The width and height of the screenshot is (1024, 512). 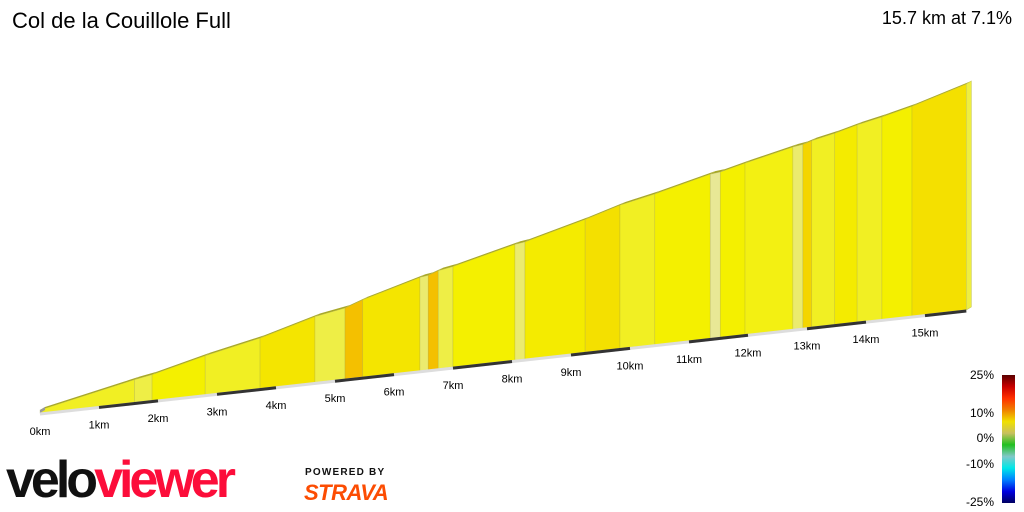 I want to click on legend-label: -10%, so click(x=979, y=464).